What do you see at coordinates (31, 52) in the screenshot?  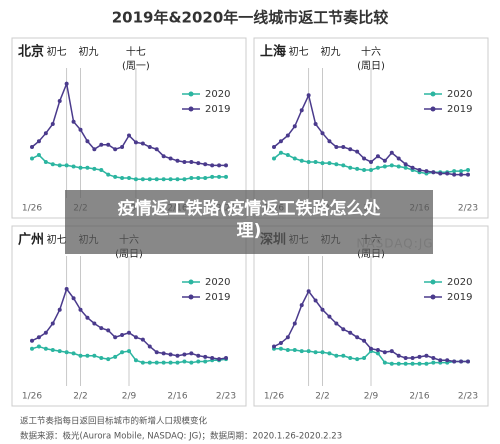 I see `chart-title: 北京` at bounding box center [31, 52].